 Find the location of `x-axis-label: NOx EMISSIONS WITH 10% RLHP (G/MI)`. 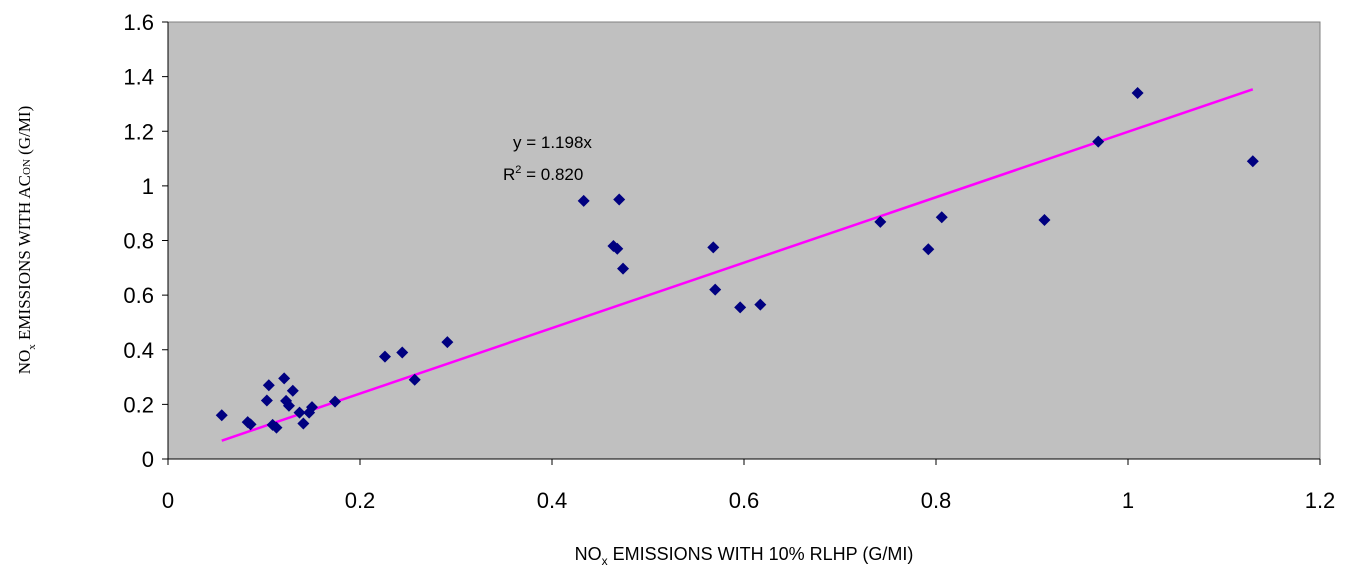

x-axis-label: NOx EMISSIONS WITH 10% RLHP (G/MI) is located at coordinates (744, 556).